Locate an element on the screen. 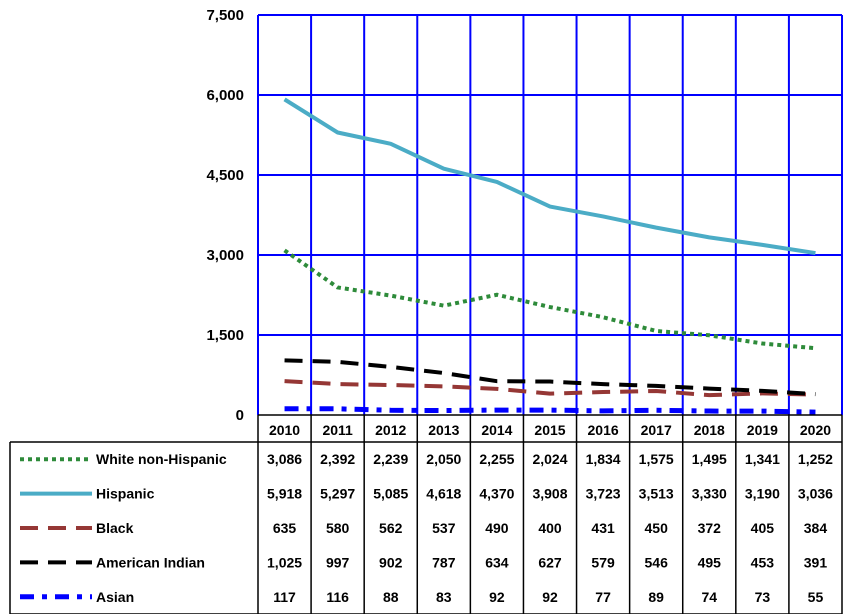  data-label: 902 is located at coordinates (391, 562).